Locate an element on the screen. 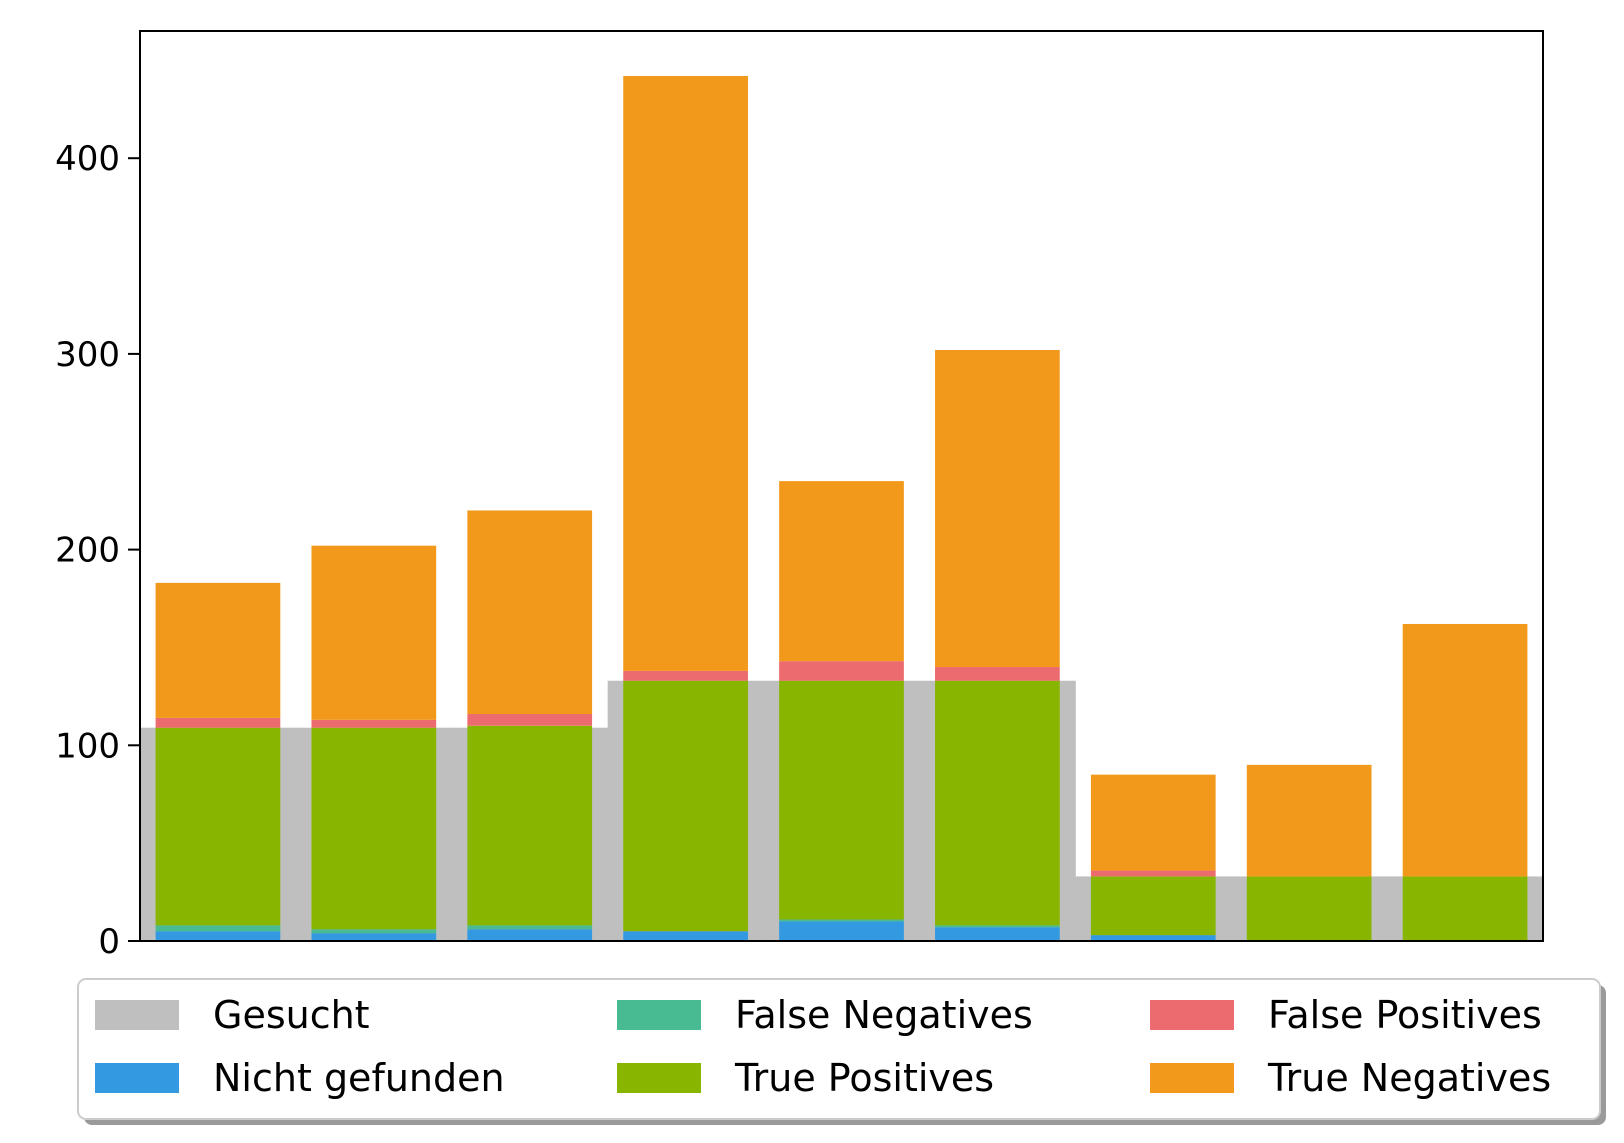 Image resolution: width=1624 pixels, height=1143 pixels. legend-label-true-negatives: True Negatives is located at coordinates (1409, 1078).